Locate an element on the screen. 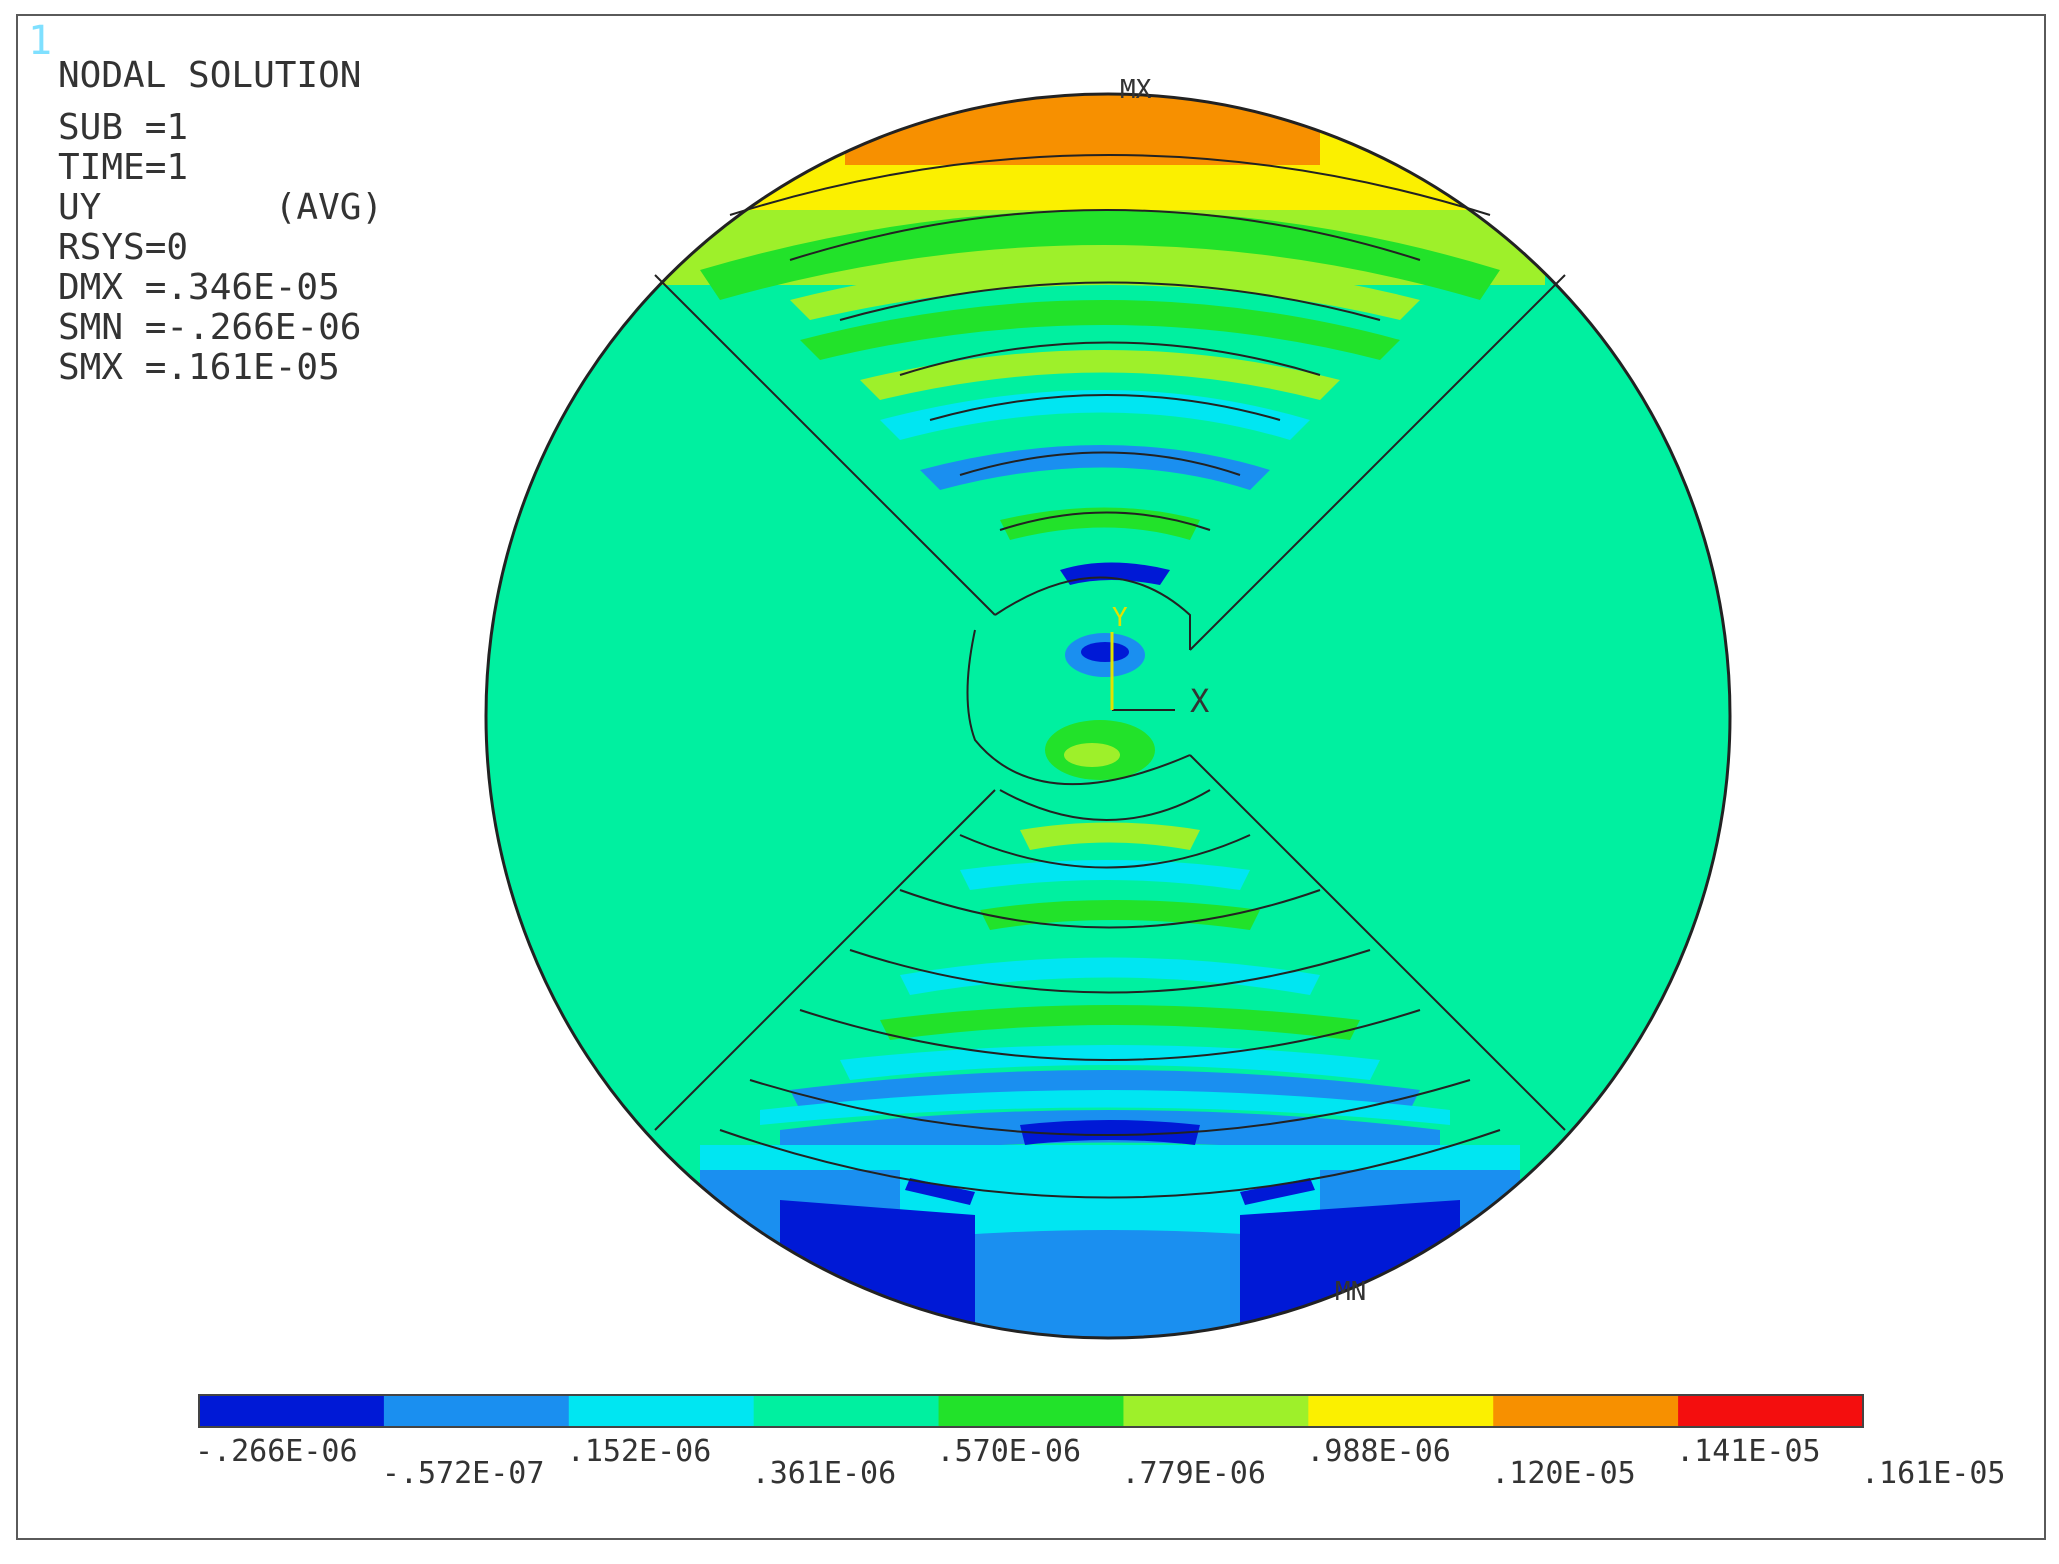  band-top6-blue is located at coordinates (1095, 467).